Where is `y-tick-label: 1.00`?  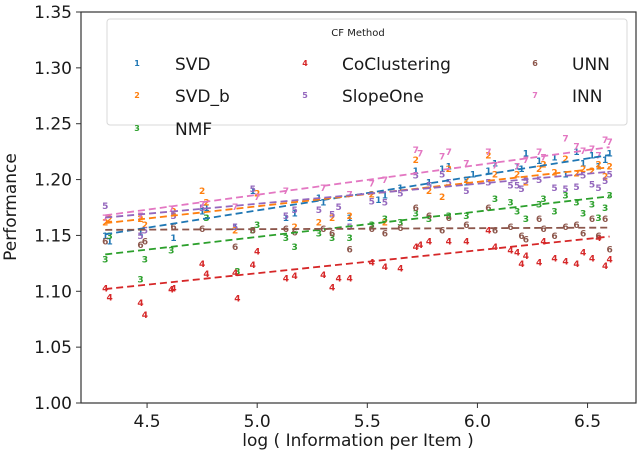
y-tick-label: 1.00 is located at coordinates (53, 404).